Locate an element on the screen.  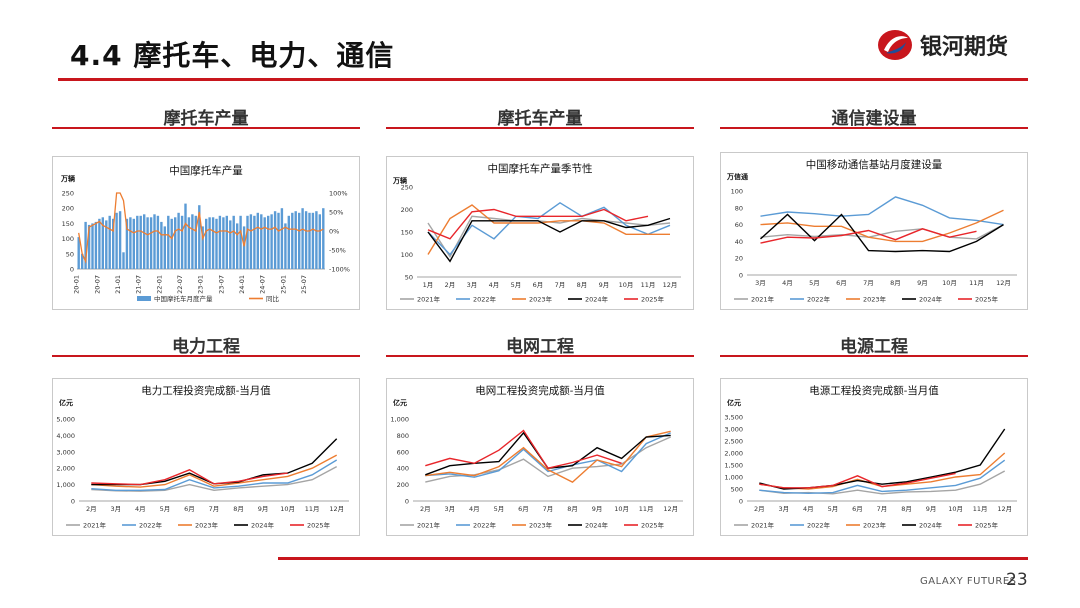
x-tick-label: 21-07 is located at coordinates (139, 284).